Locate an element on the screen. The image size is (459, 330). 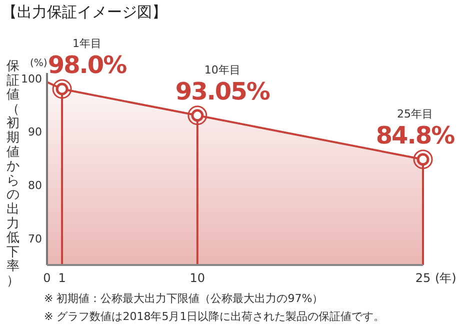
text: 保証値（初期値からの出力低下率） is located at coordinates (13, 173).